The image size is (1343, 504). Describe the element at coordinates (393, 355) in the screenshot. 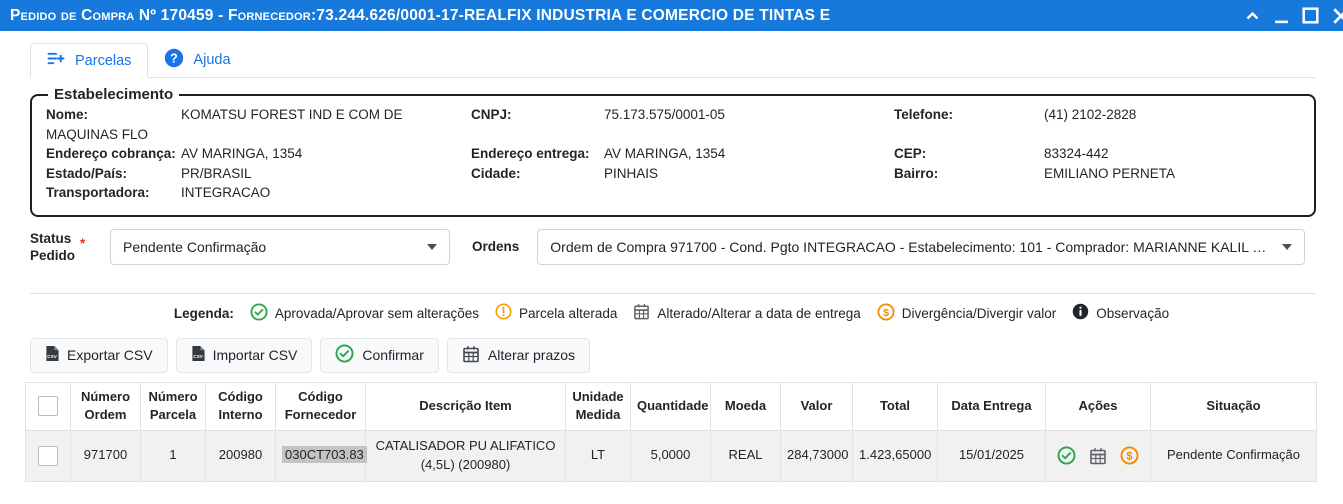

I see `confirm-label: Confirmar` at that location.